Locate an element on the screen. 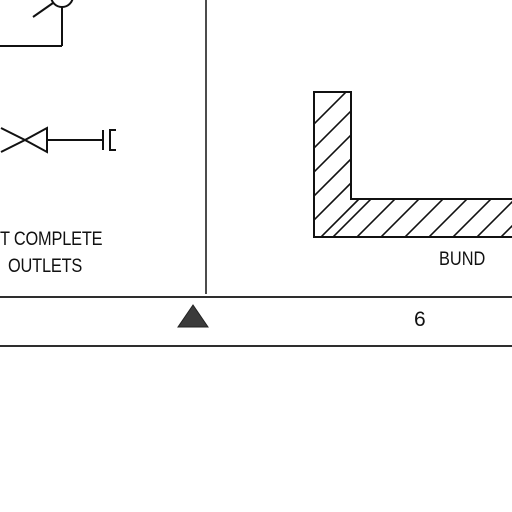 The width and height of the screenshot is (512, 512). bund-outline is located at coordinates (412, 164).